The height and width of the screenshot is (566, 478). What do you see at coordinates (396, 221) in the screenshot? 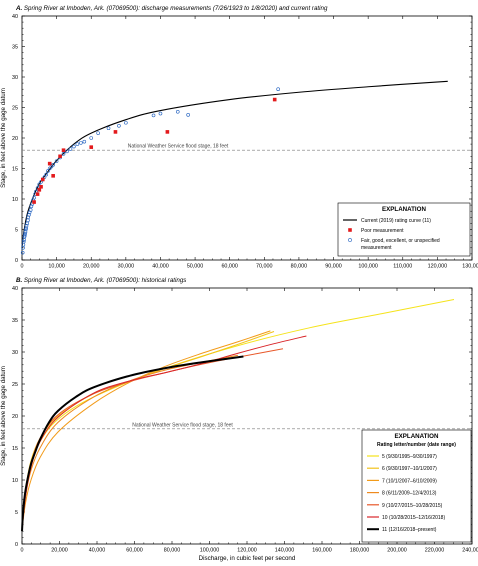
I see `legend-label: Current (2019) rating curve (11)` at bounding box center [396, 221].